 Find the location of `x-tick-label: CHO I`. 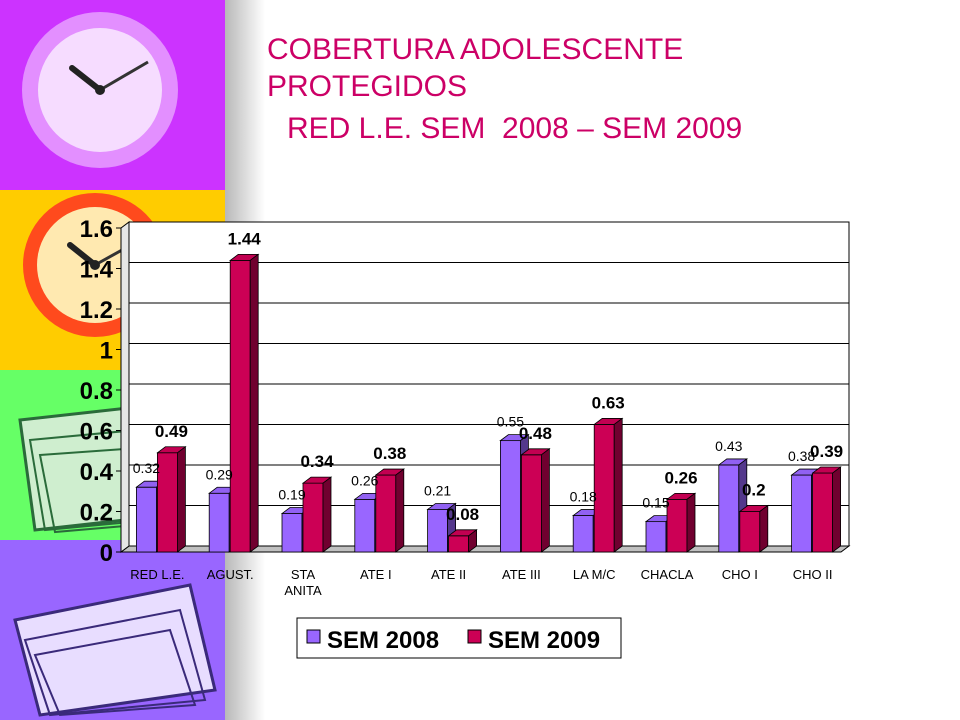

x-tick-label: CHO I is located at coordinates (740, 574).